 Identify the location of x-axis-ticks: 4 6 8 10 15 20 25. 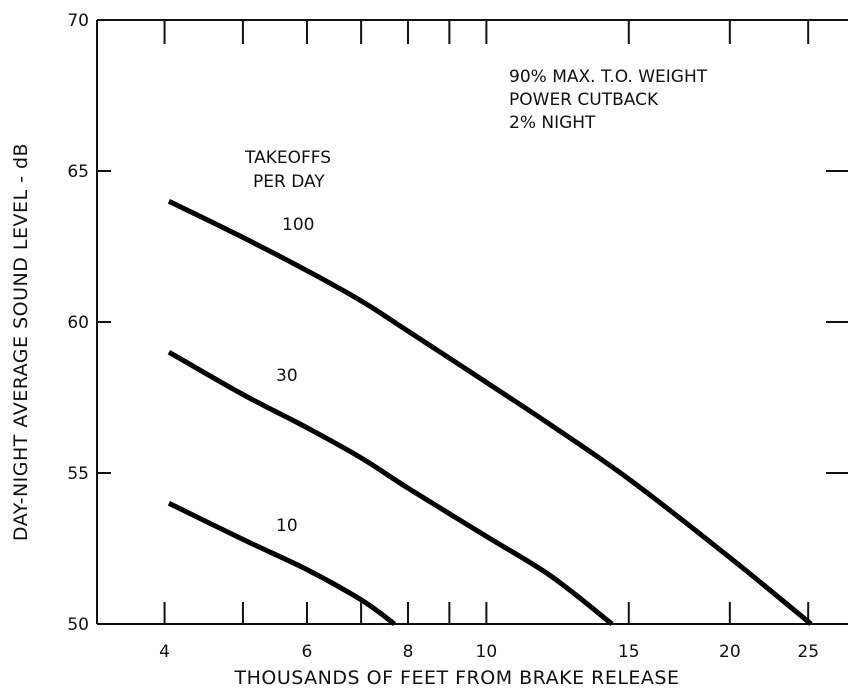
(489, 632).